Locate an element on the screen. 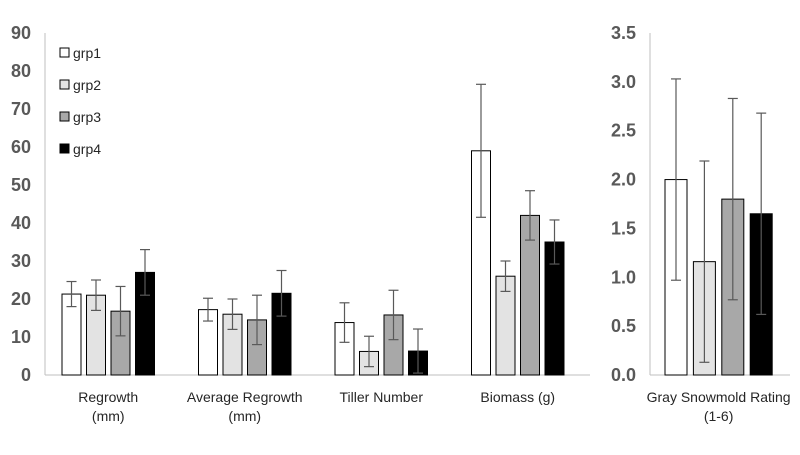 This screenshot has height=455, width=800. x-category-label: (1-6) is located at coordinates (719, 416).